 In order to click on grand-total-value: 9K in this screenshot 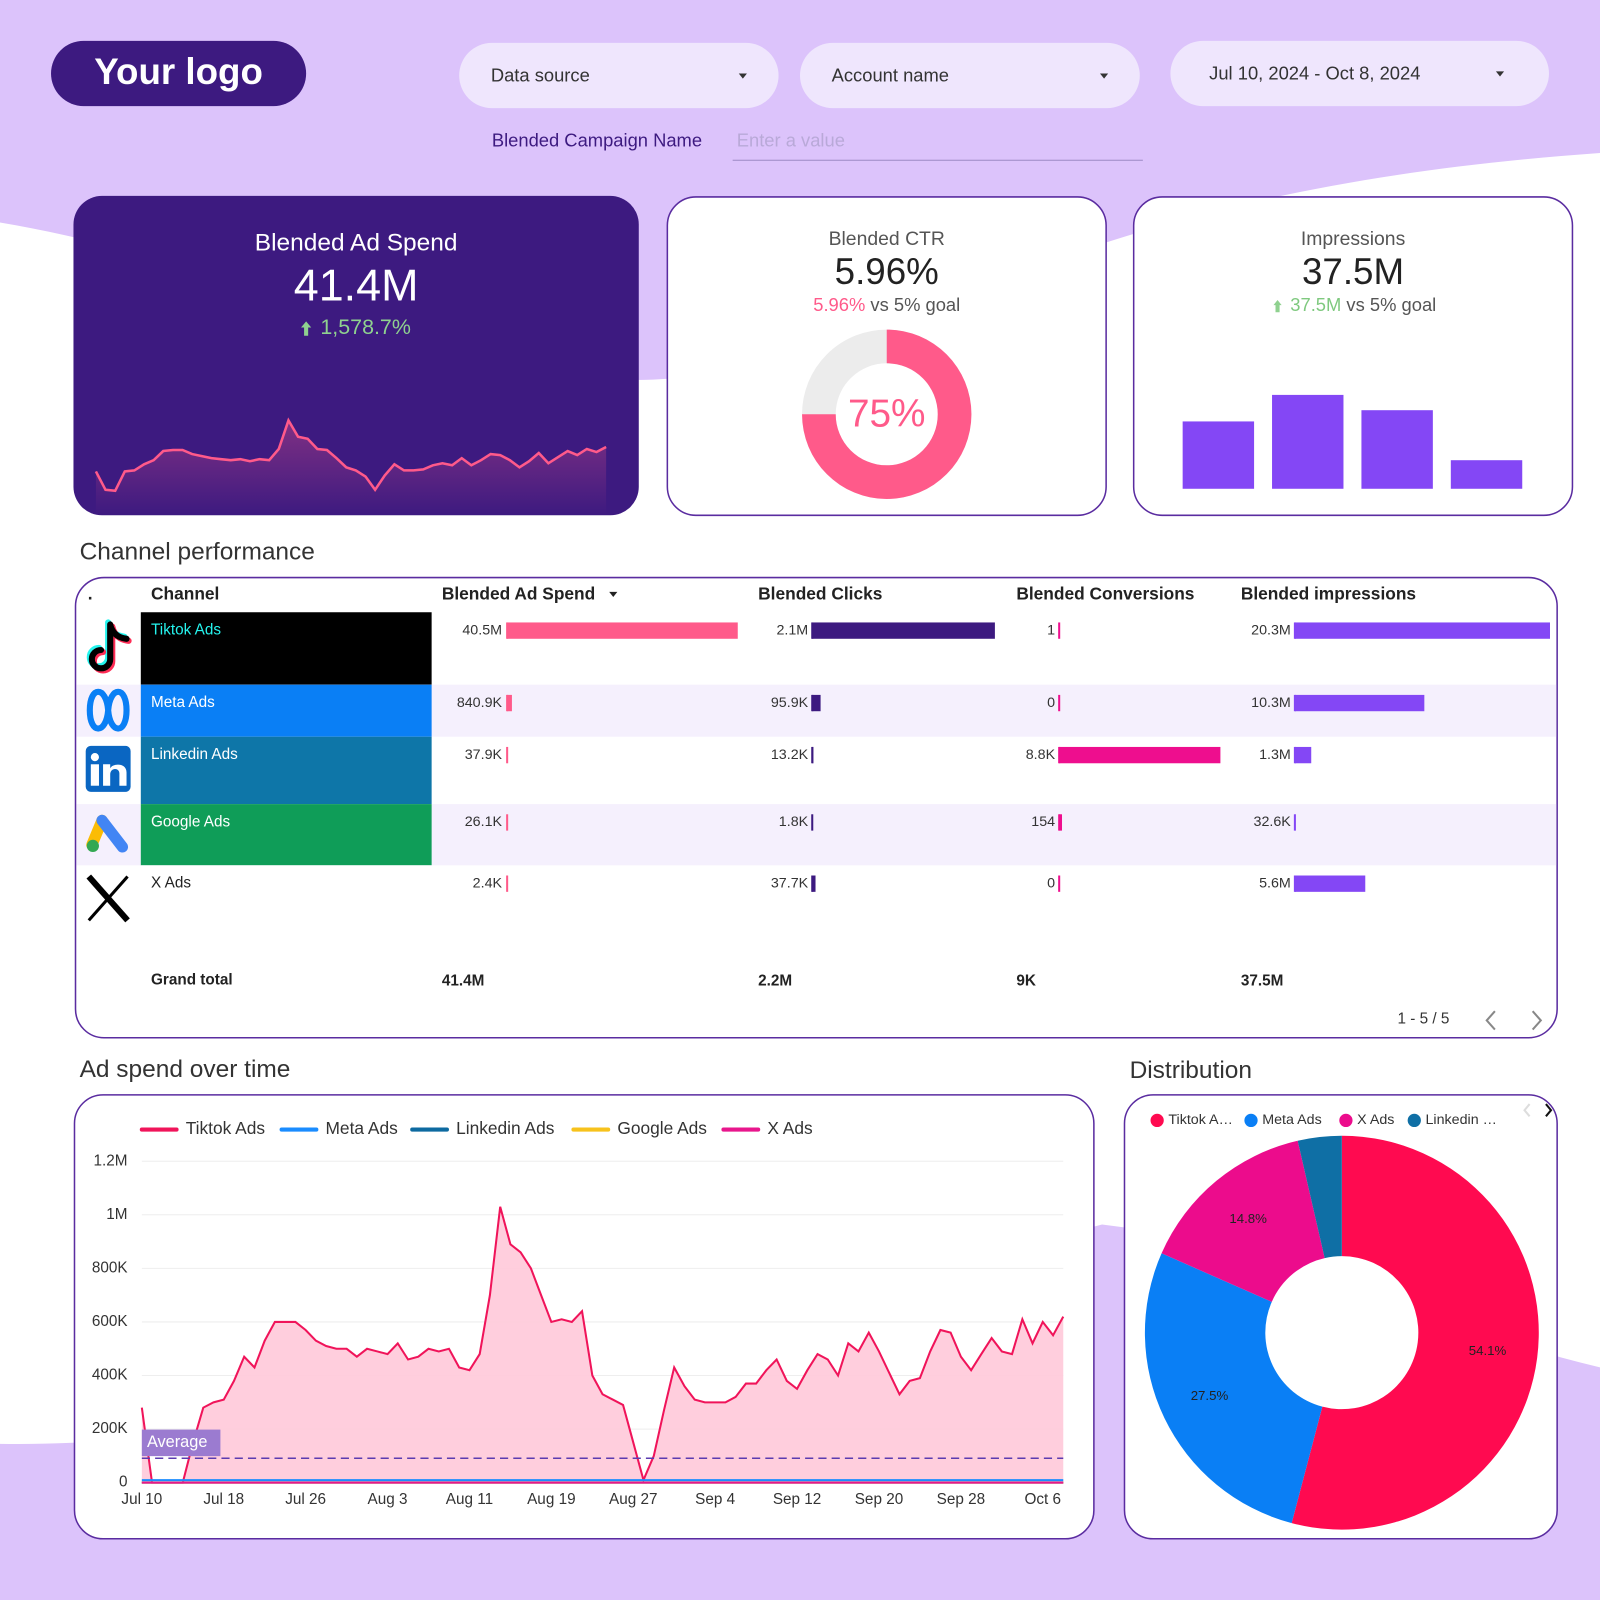, I will do `click(1026, 981)`.